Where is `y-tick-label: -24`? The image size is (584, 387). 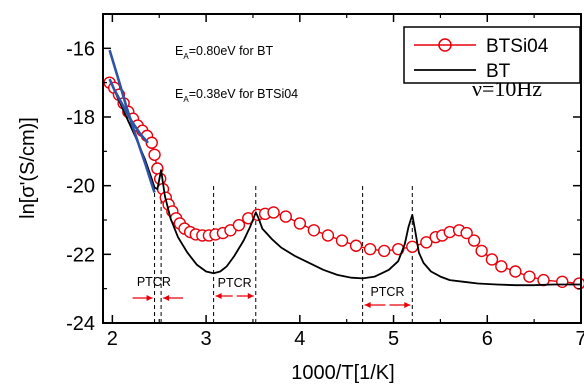 y-tick-label: -24 is located at coordinates (80, 324).